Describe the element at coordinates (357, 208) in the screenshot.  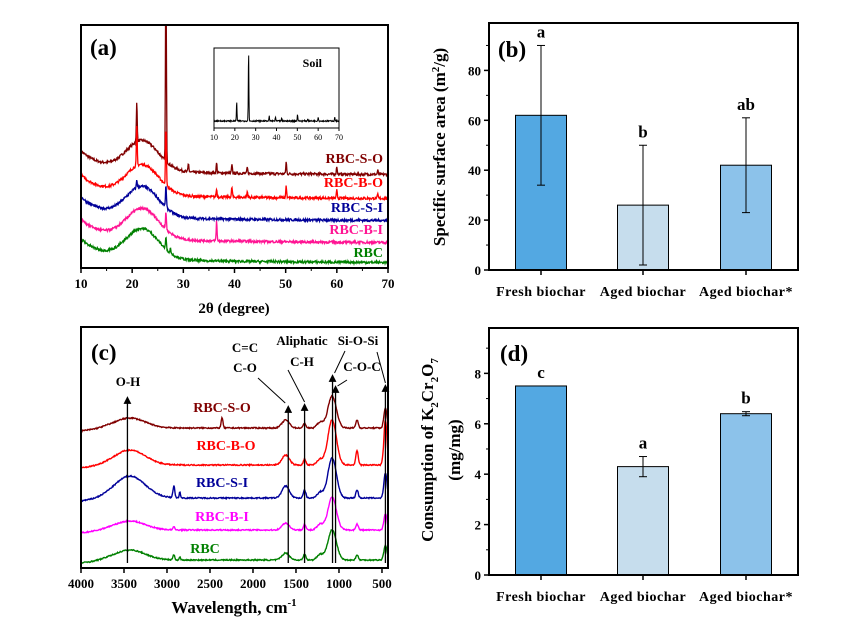
I see `legend-label-rbc-s-i: RBC-S-I` at that location.